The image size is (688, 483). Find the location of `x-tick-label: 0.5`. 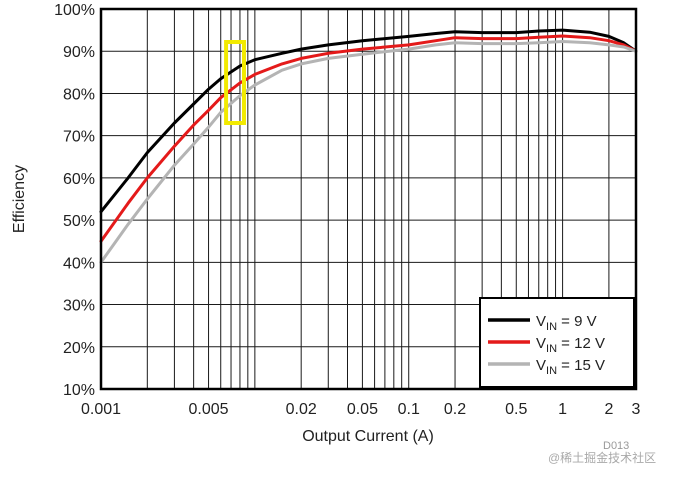

x-tick-label: 0.5 is located at coordinates (516, 409).